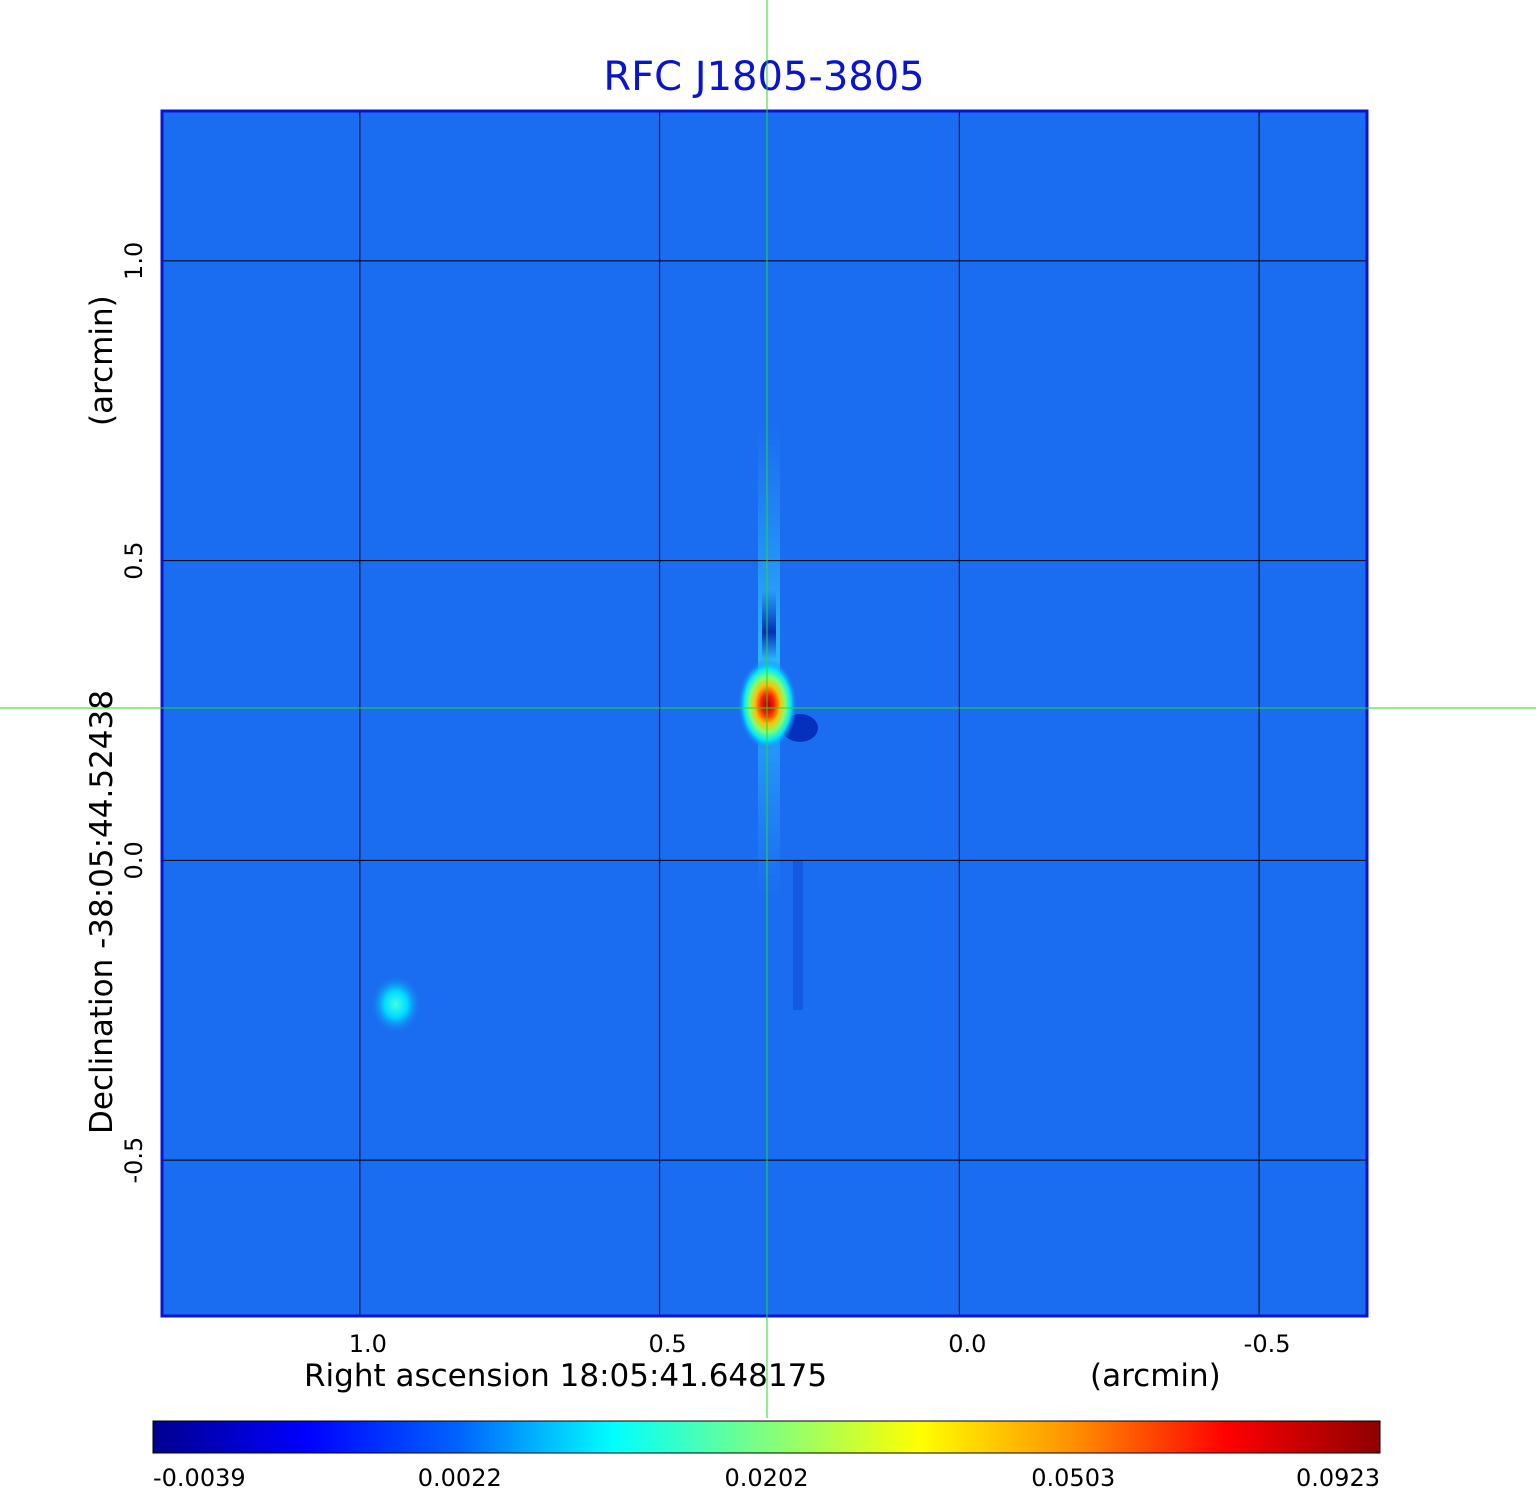  Describe the element at coordinates (368, 1344) in the screenshot. I see `x-tick-label: 1.0` at that location.